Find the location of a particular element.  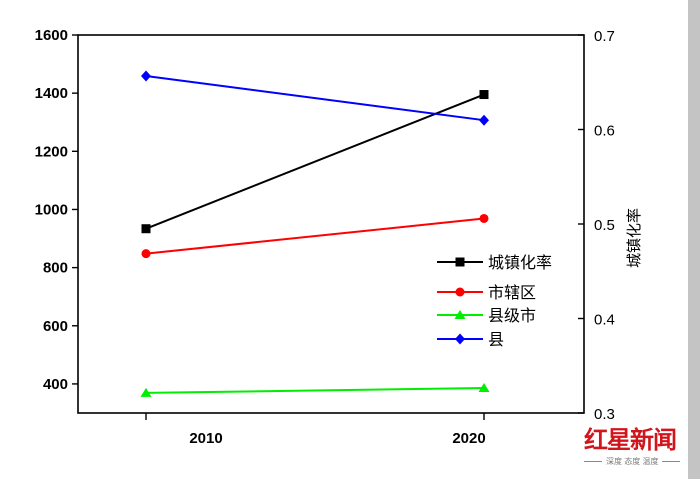

right-tick-label: 0.6 is located at coordinates (604, 131).